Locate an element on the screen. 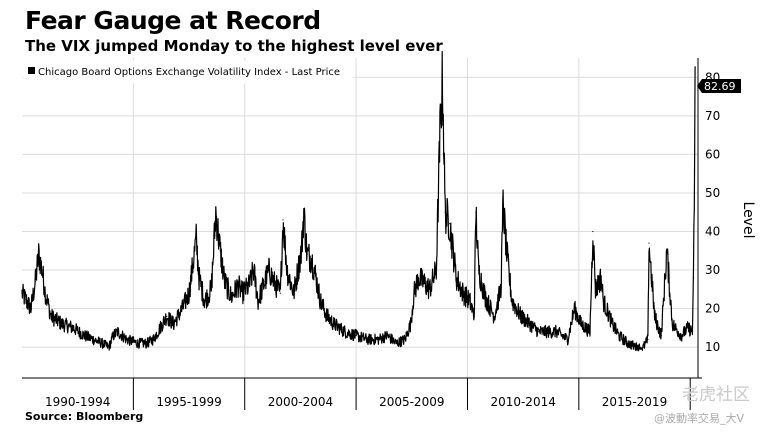  y-tick-label-30: 30 is located at coordinates (712, 270).